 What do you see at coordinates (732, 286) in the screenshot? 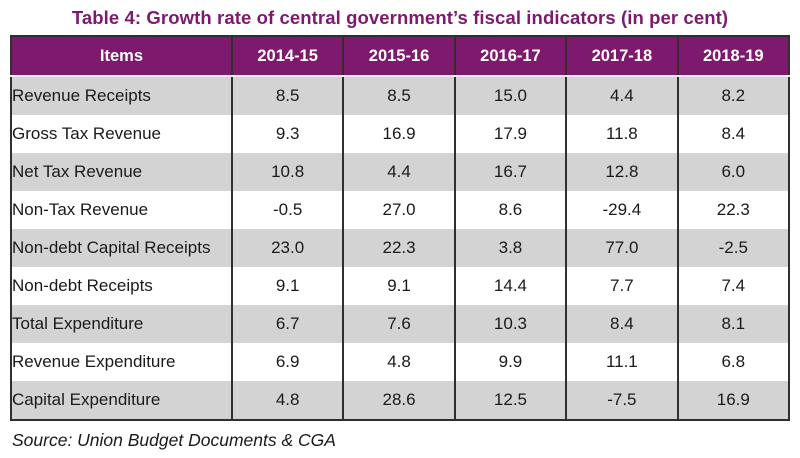
I see `value-cell: 7.4` at bounding box center [732, 286].